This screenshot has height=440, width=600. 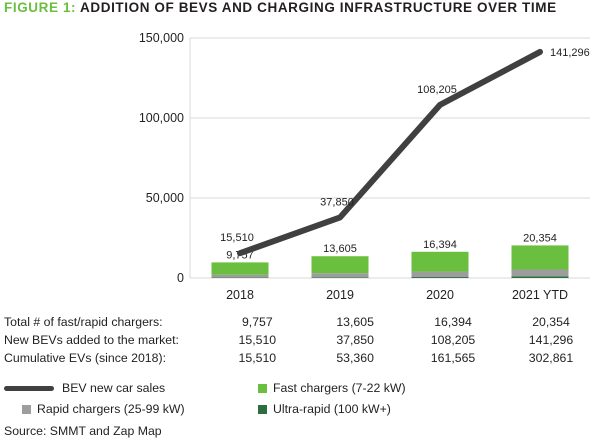 I want to click on bar-data-label: 20,354, so click(x=540, y=238).